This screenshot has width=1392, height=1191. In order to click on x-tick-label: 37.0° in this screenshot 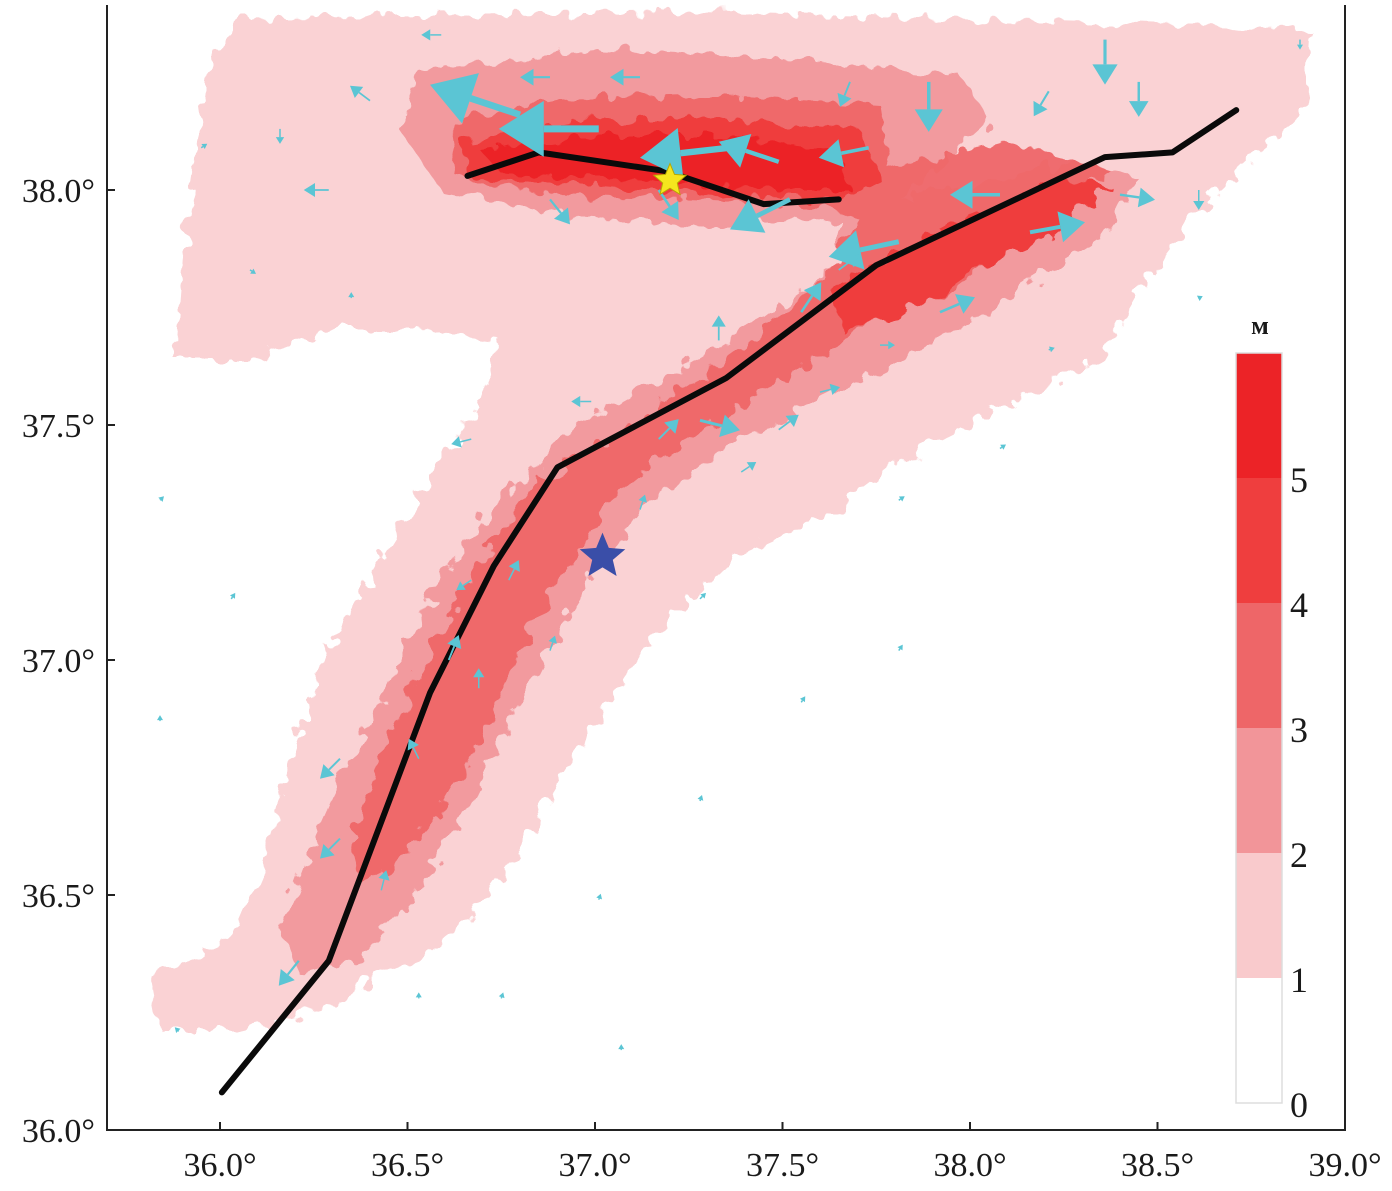, I will do `click(594, 1165)`.